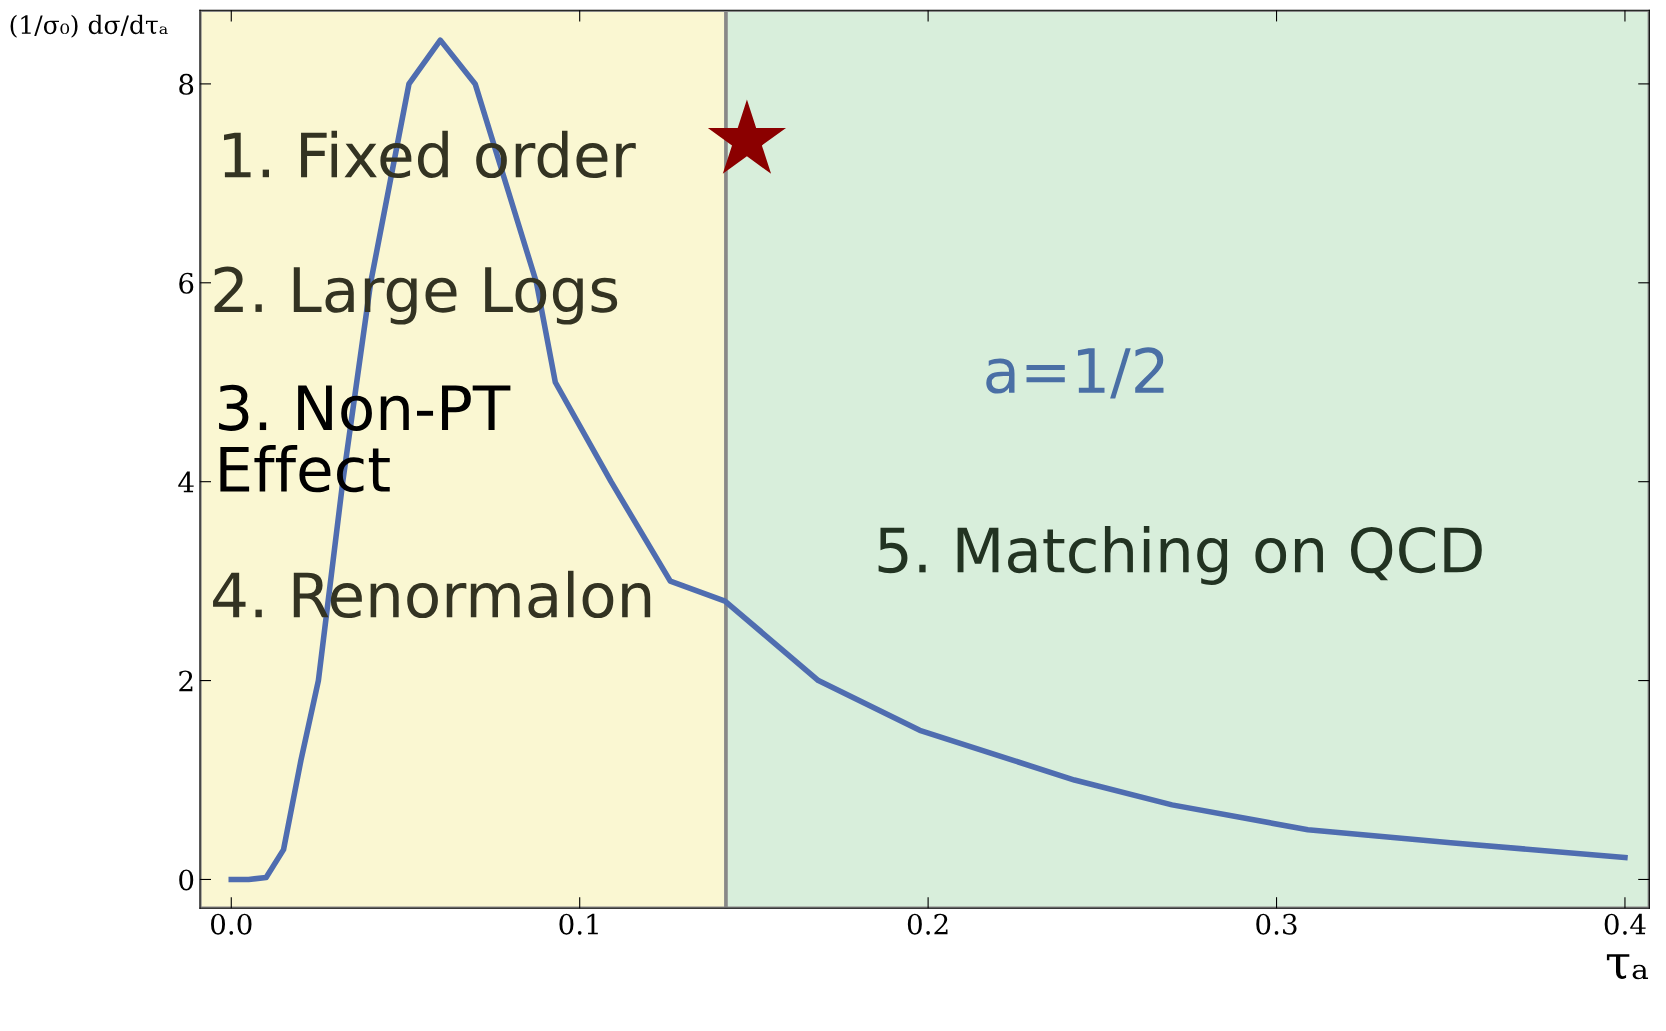  I want to click on y-tick-label: 8, so click(186, 84).